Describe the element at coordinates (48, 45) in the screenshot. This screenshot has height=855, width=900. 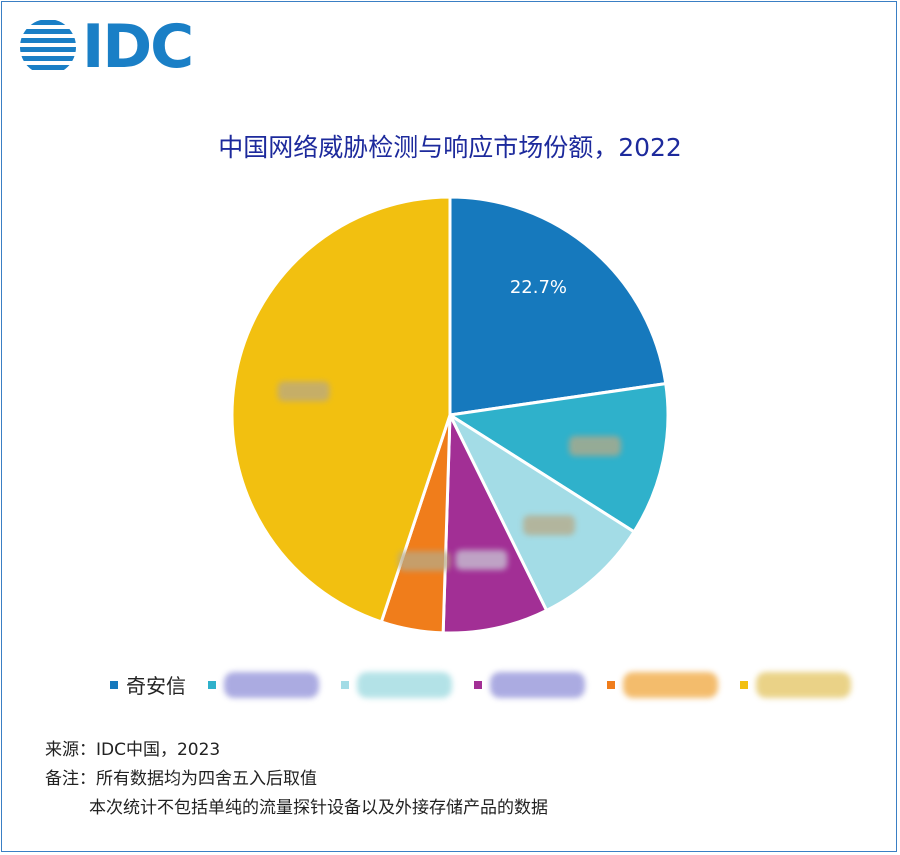
I see `globe-logo-icon` at that location.